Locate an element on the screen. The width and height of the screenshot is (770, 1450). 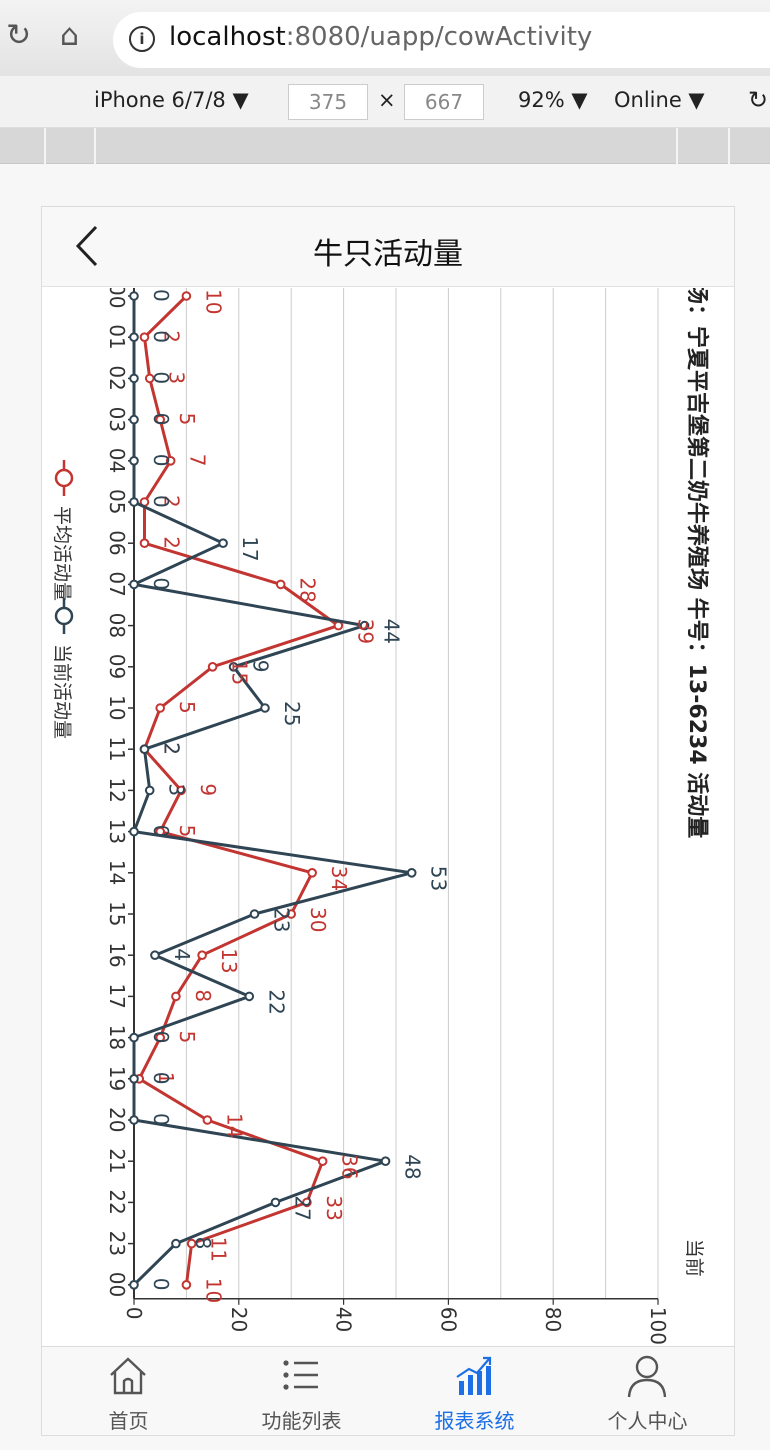
address-bar: i localhost:8080/uapp/cowActivity is located at coordinates (441, 40).